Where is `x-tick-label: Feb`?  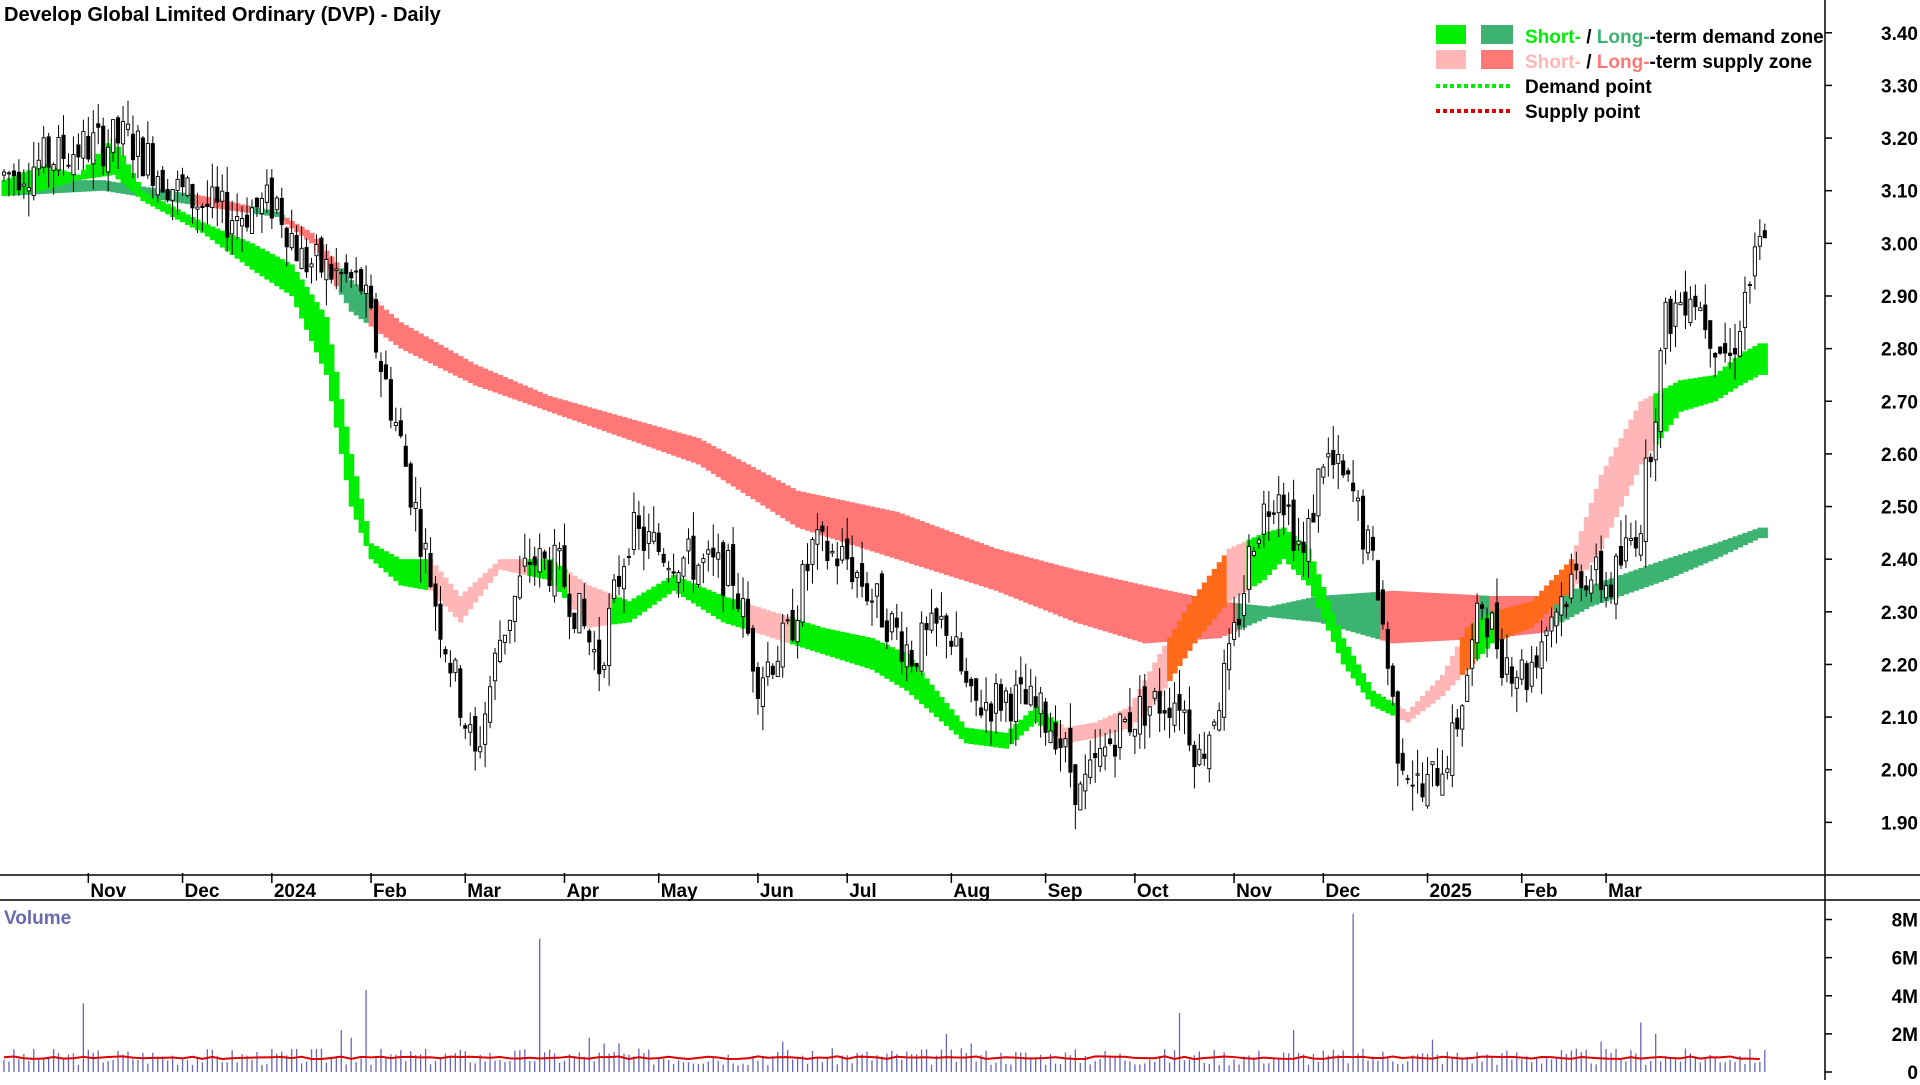
x-tick-label: Feb is located at coordinates (390, 891).